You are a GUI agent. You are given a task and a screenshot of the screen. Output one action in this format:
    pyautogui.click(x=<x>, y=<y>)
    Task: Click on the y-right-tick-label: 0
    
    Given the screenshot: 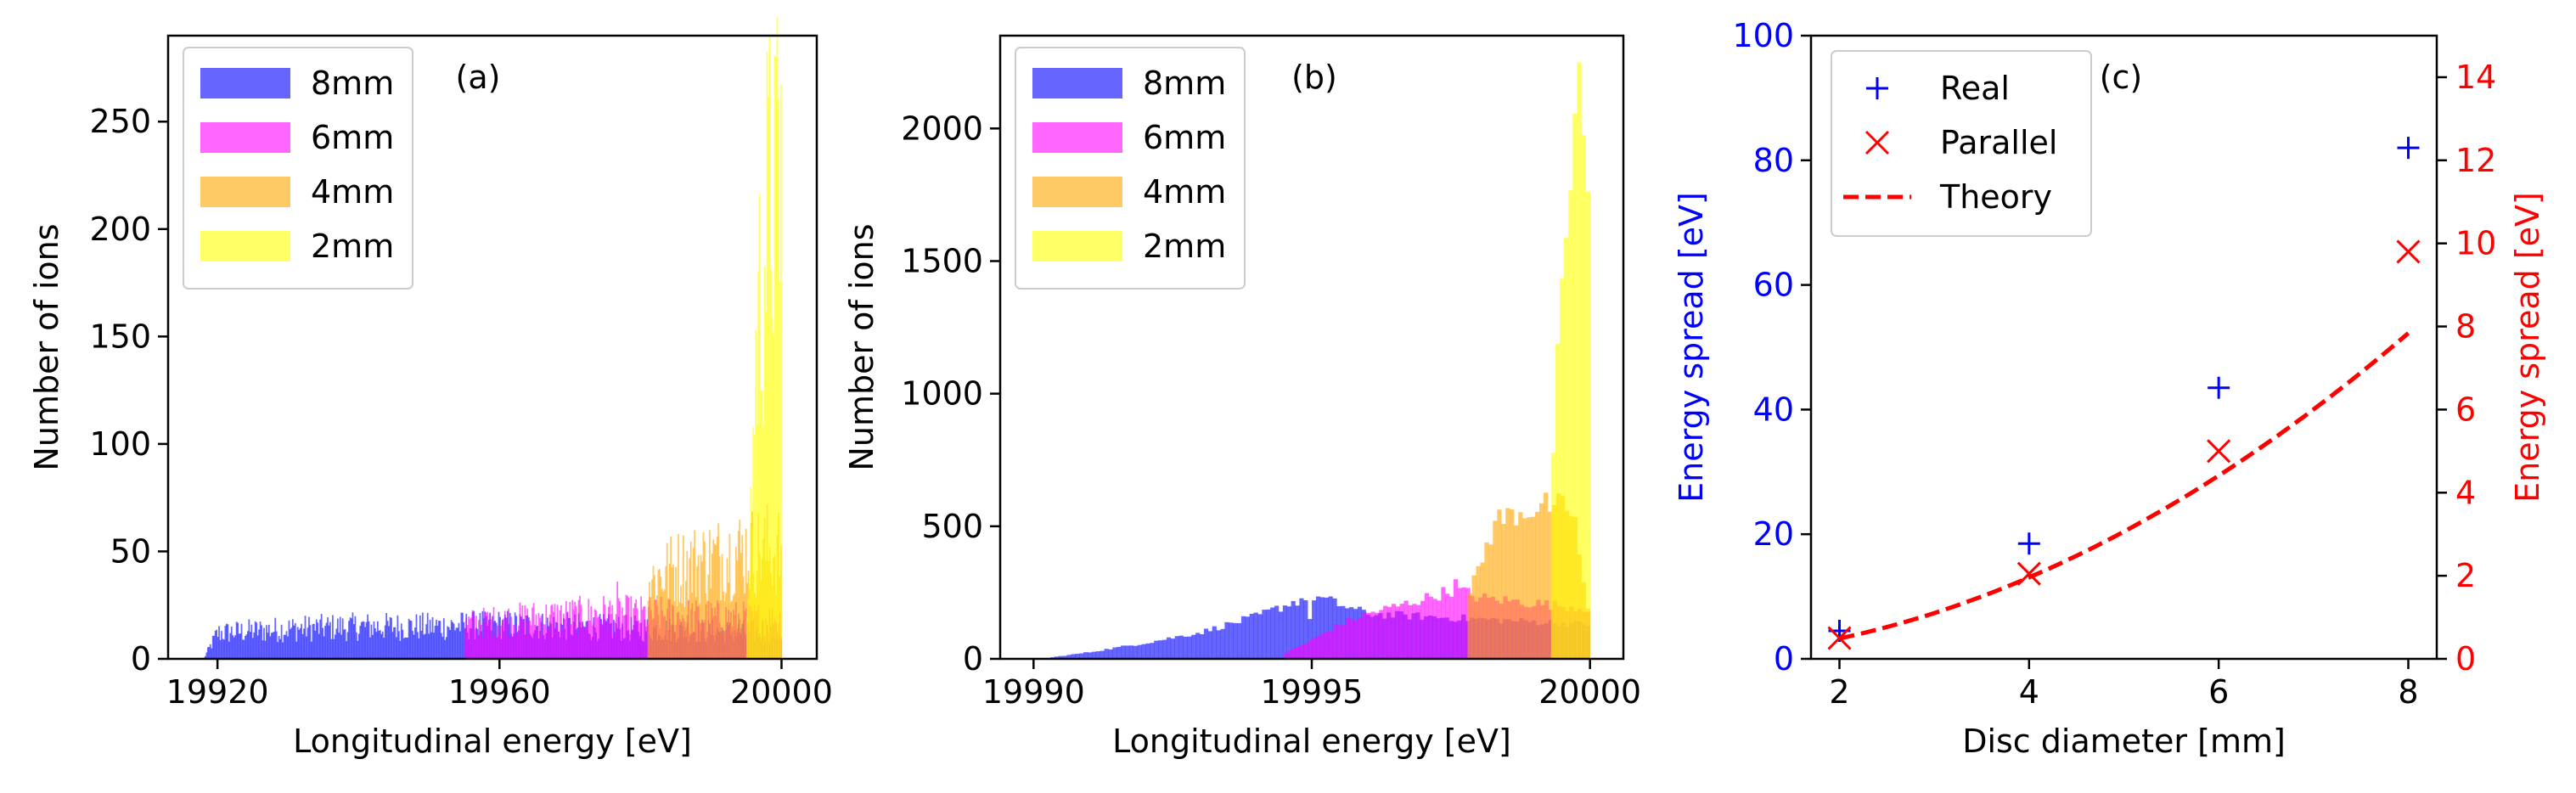 What is the action you would take?
    pyautogui.click(x=2465, y=659)
    